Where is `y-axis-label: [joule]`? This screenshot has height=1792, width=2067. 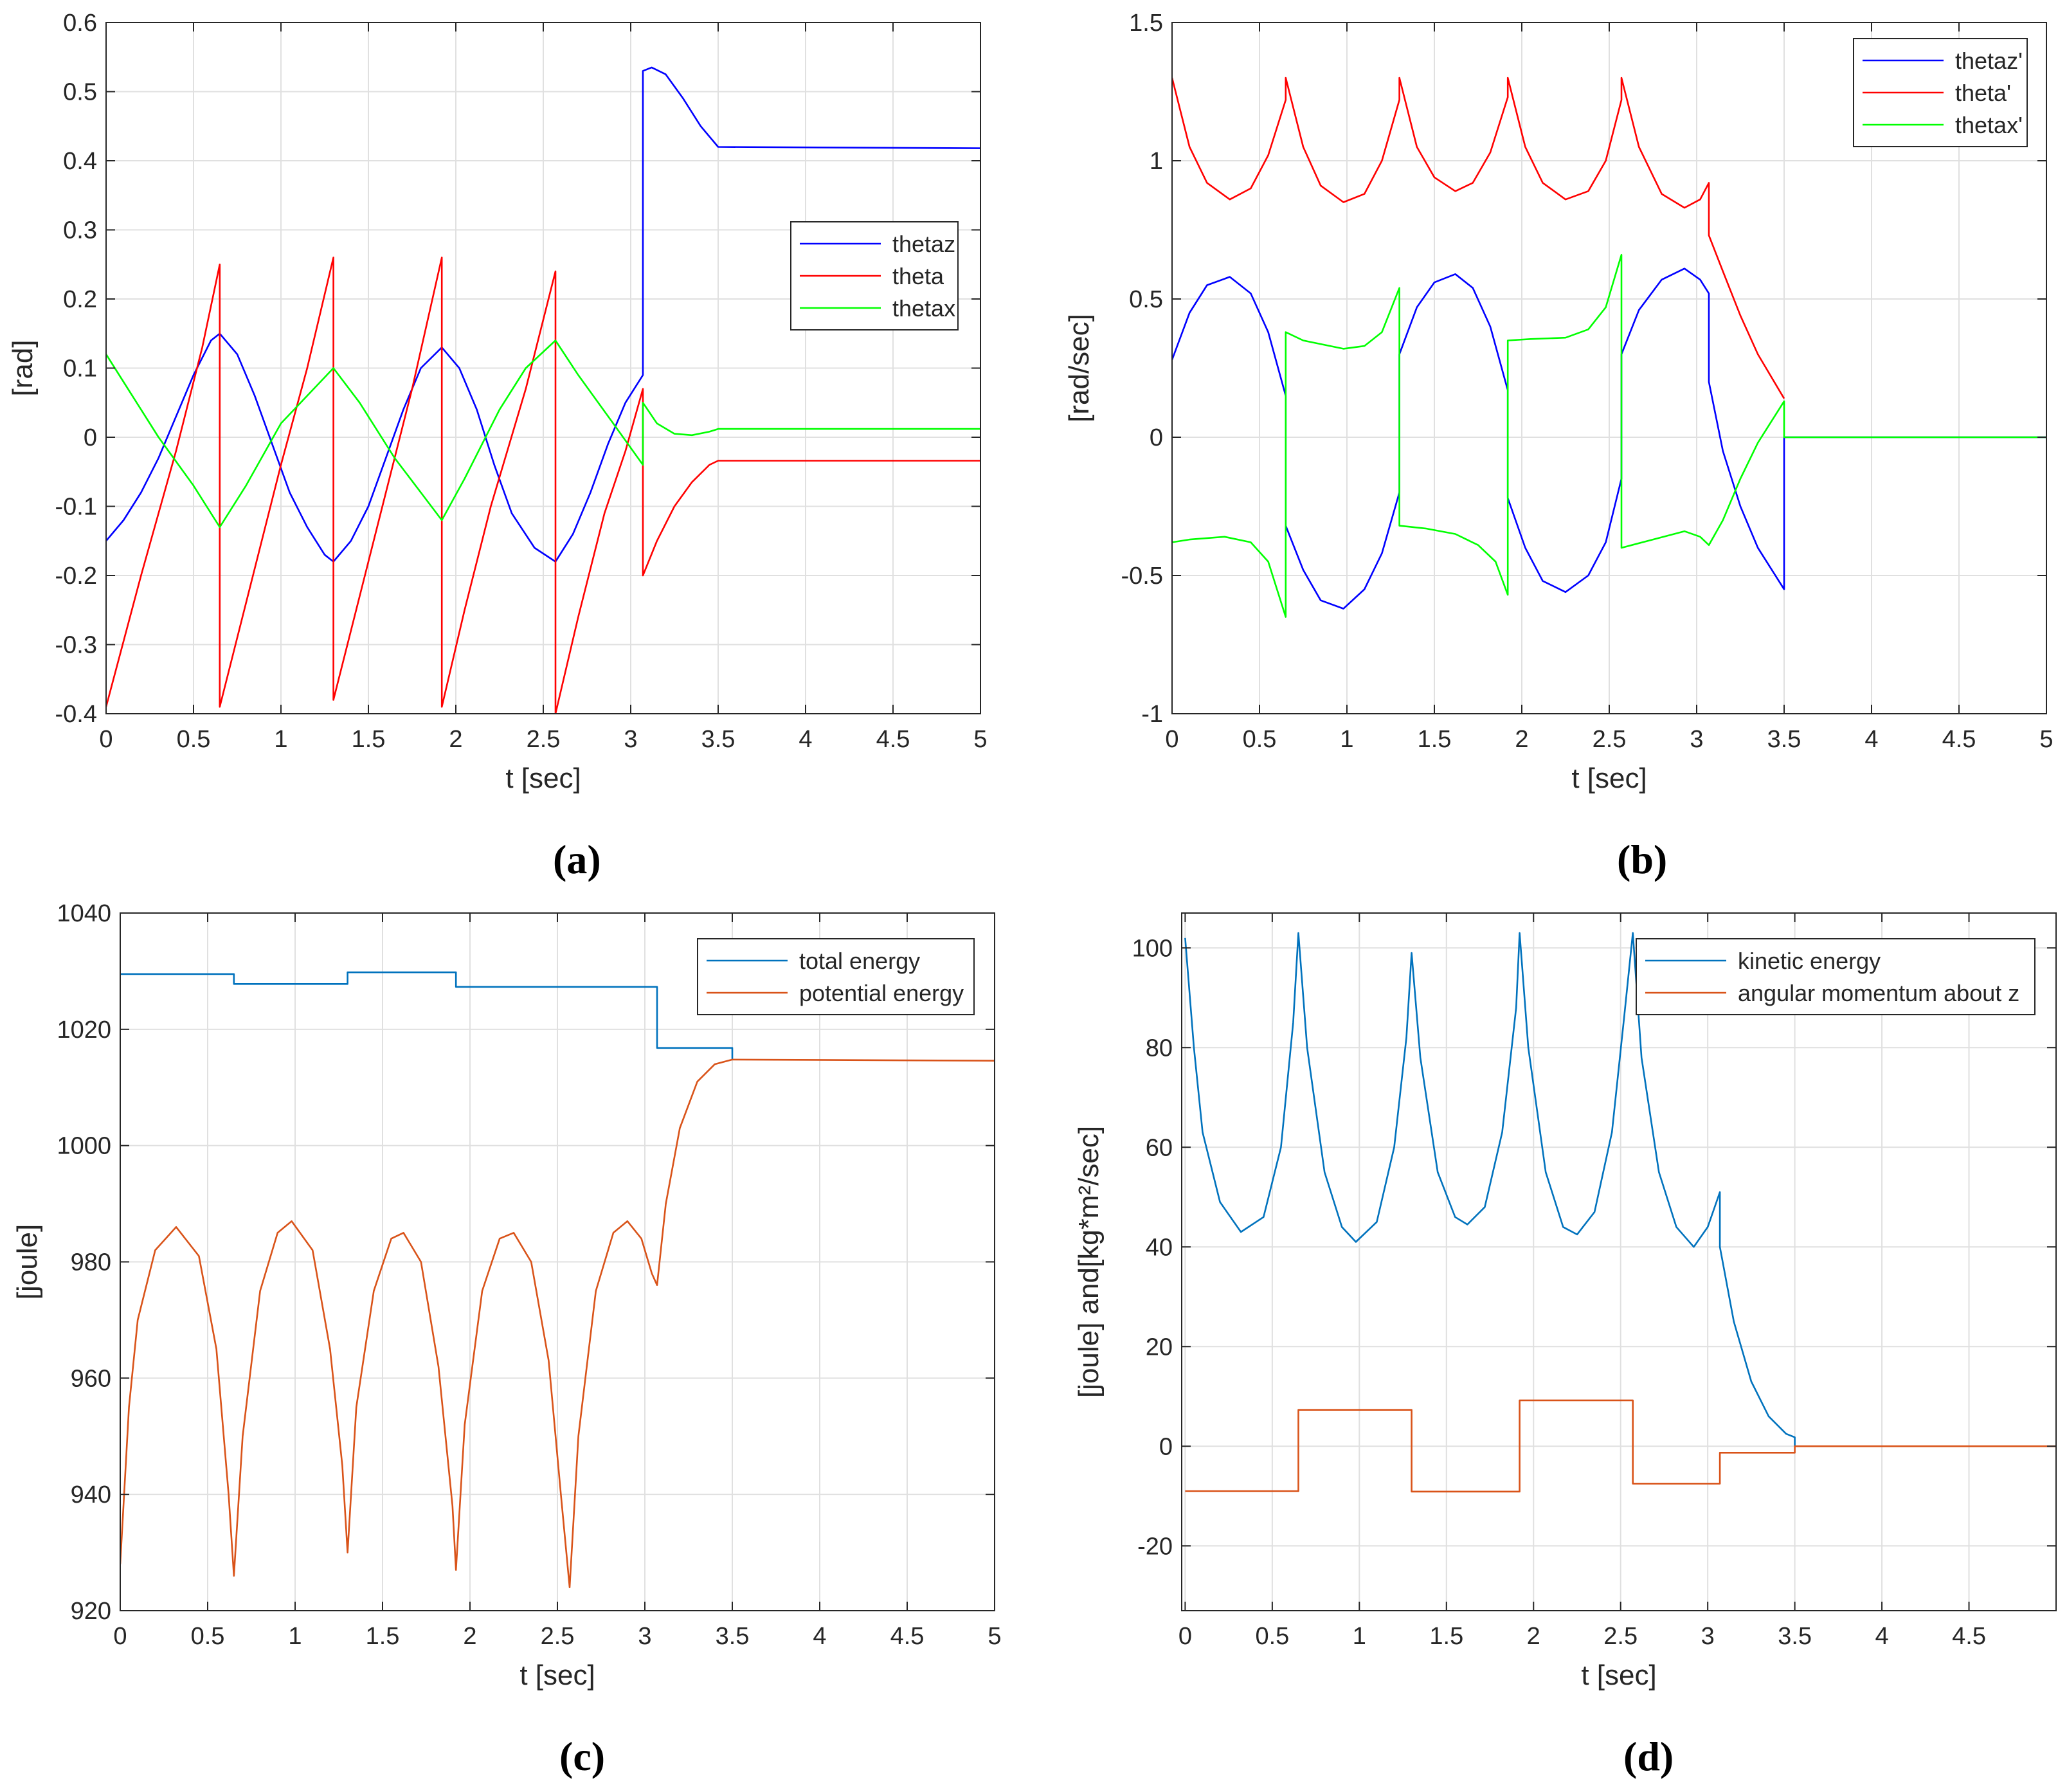 y-axis-label: [joule] is located at coordinates (27, 1262).